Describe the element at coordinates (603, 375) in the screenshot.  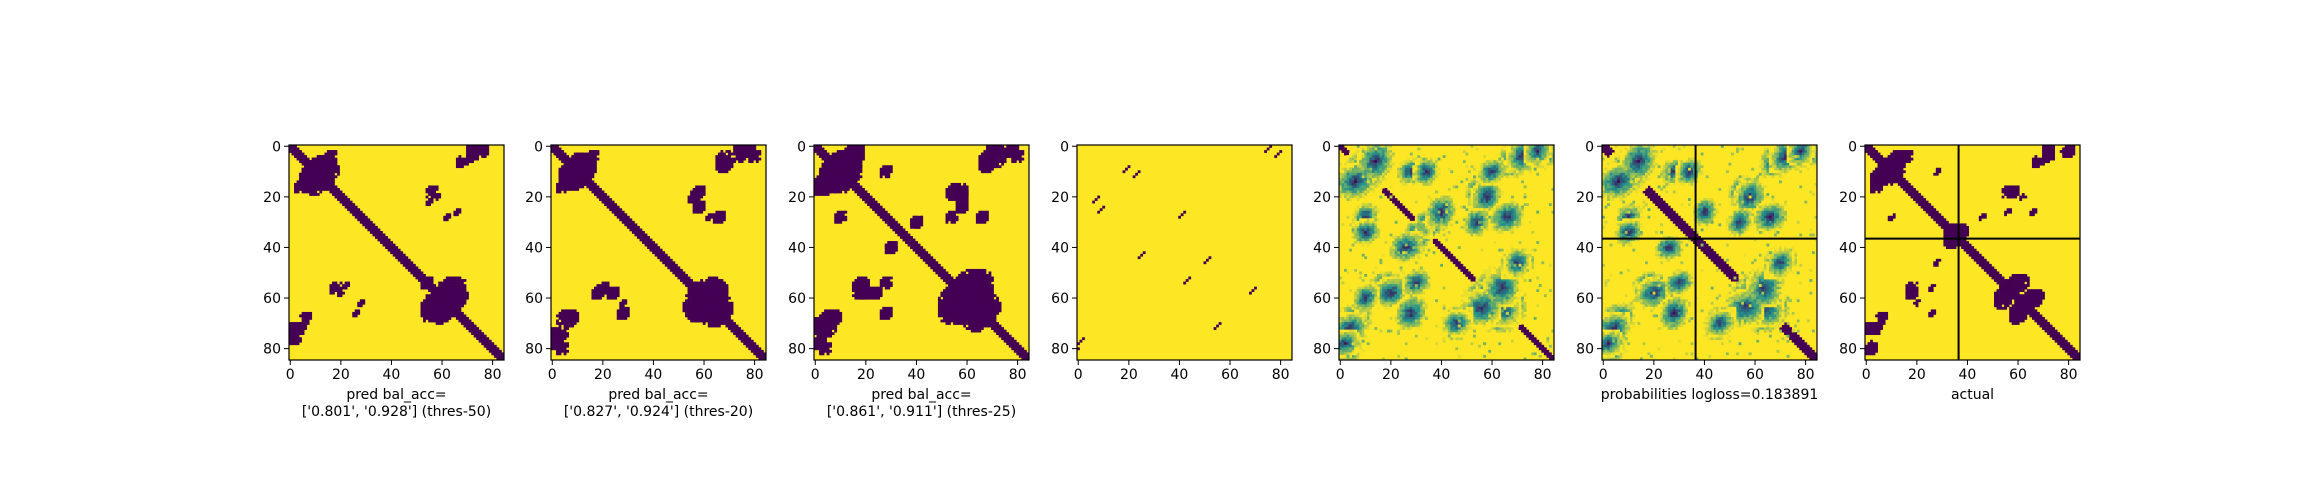
I see `x-tick-label: 20` at that location.